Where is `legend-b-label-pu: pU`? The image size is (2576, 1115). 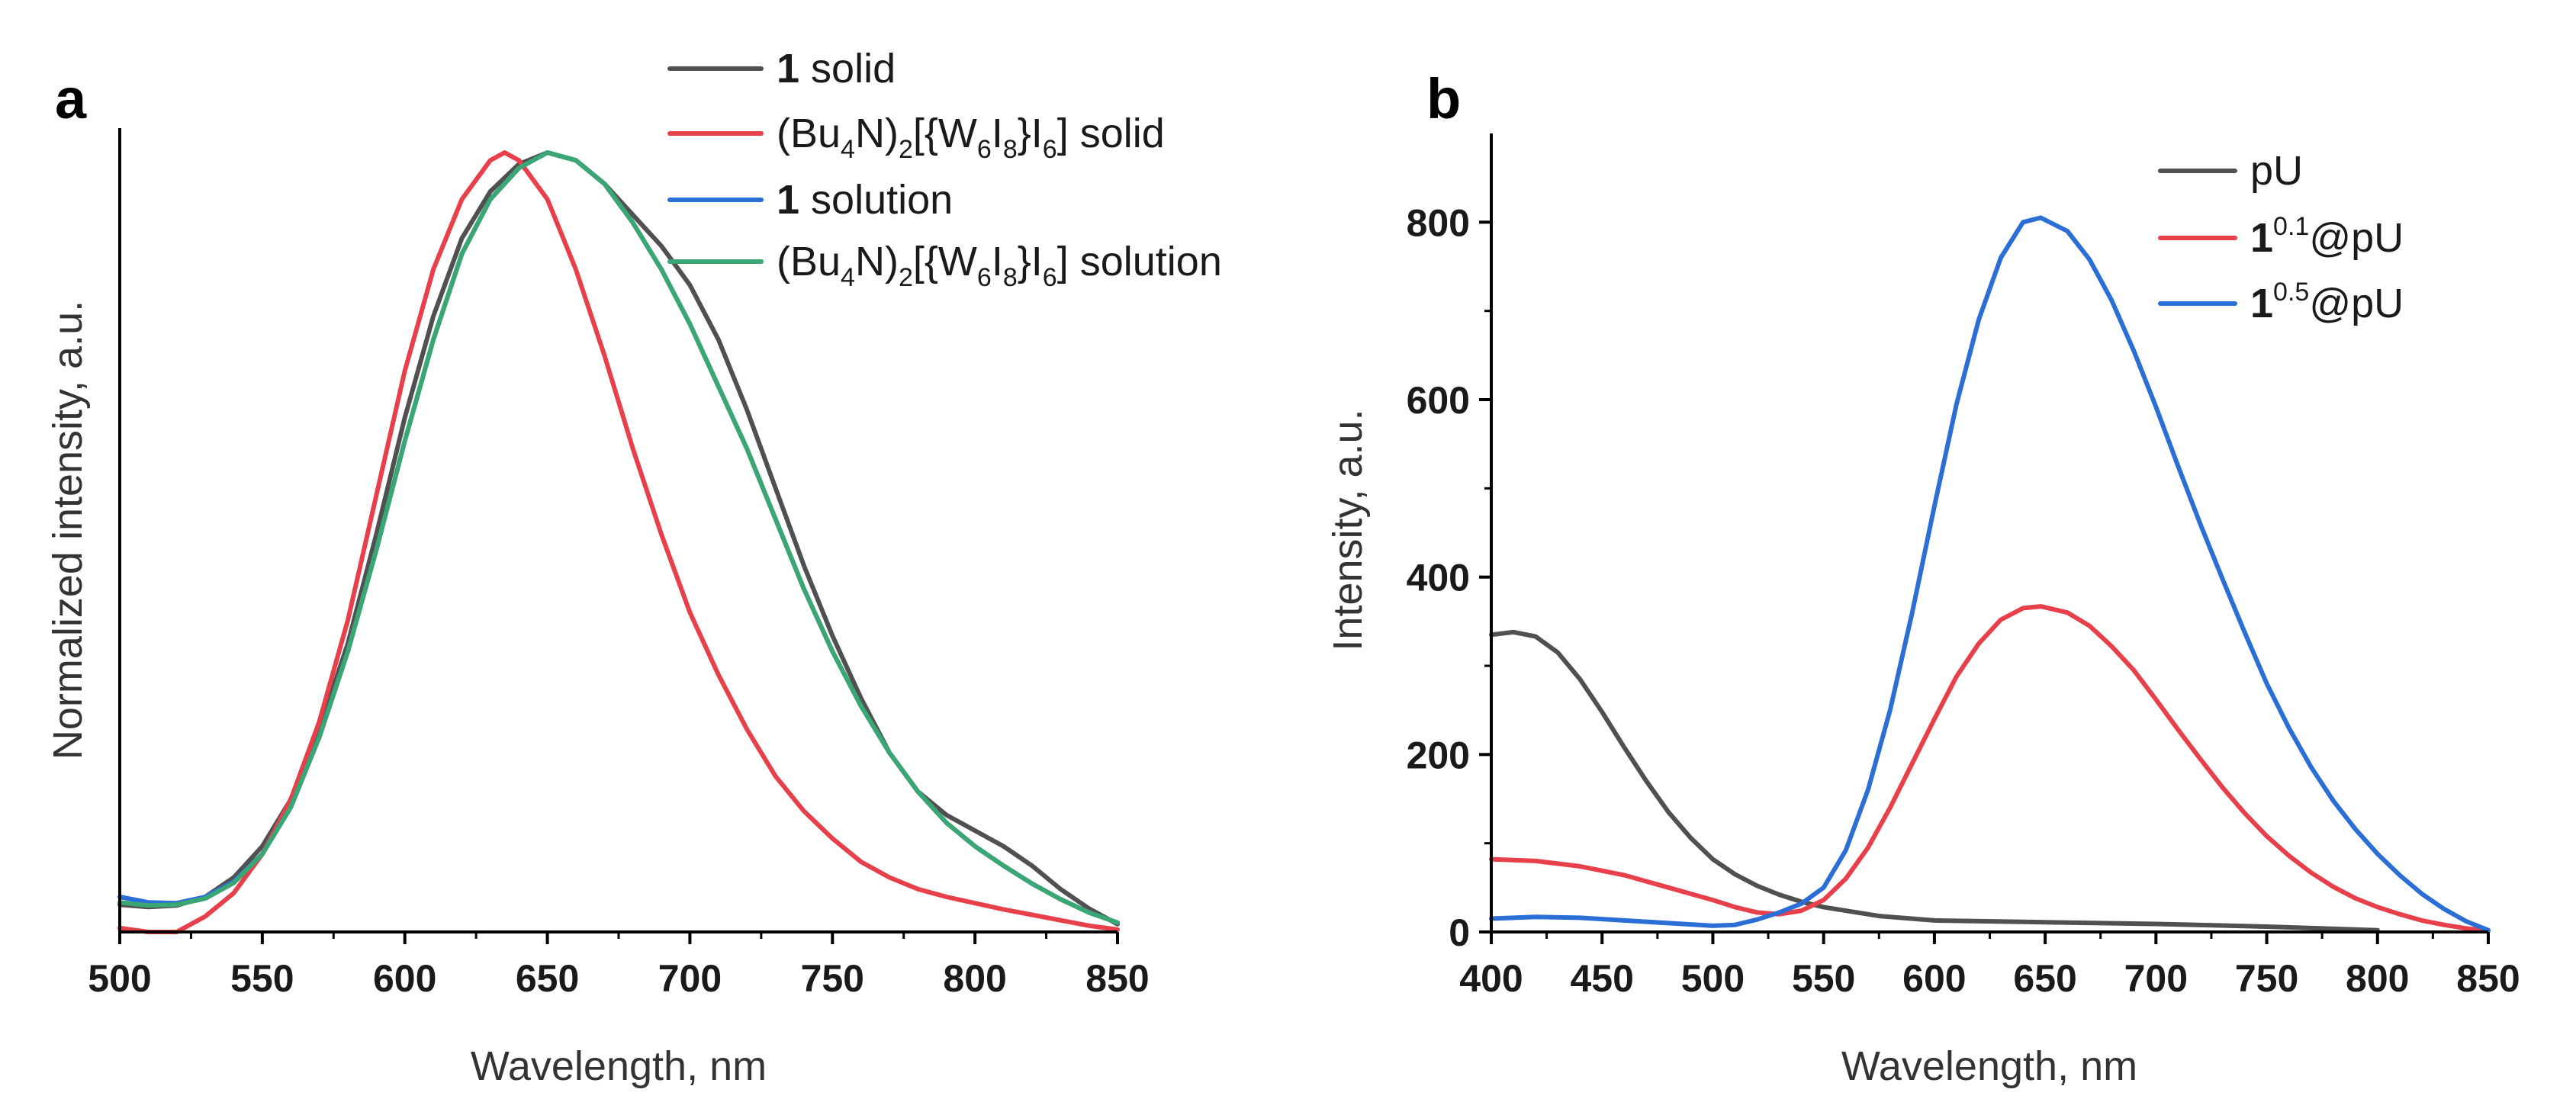
legend-b-label-pu: pU is located at coordinates (2276, 171).